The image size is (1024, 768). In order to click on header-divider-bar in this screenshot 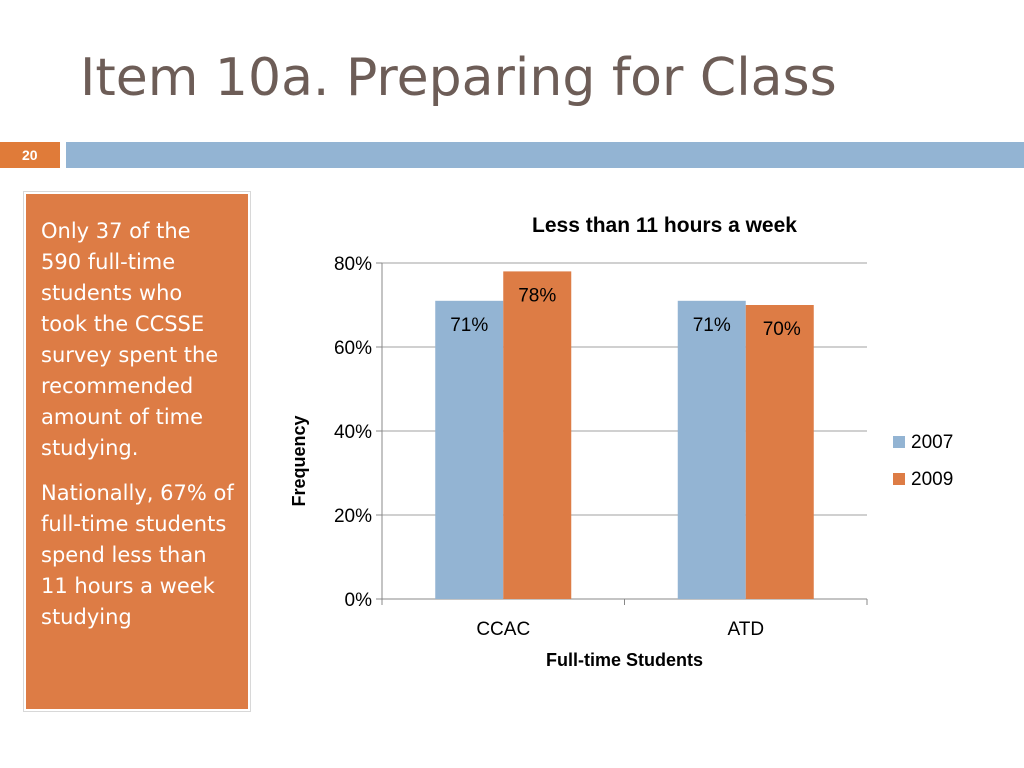, I will do `click(545, 155)`.